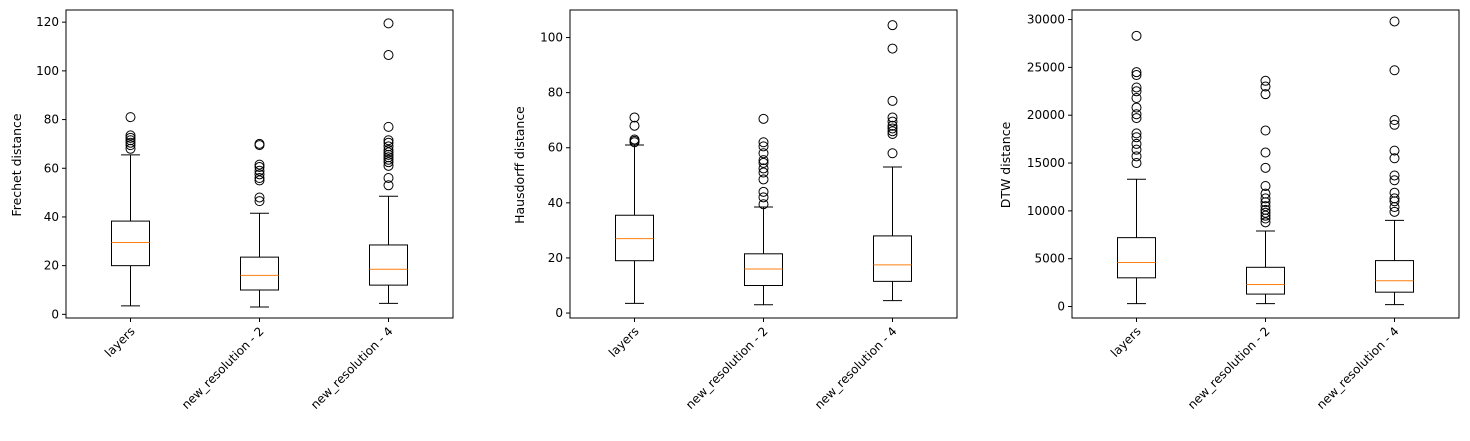  Describe the element at coordinates (1046, 163) in the screenshot. I see `y-tick-label: 15000` at that location.